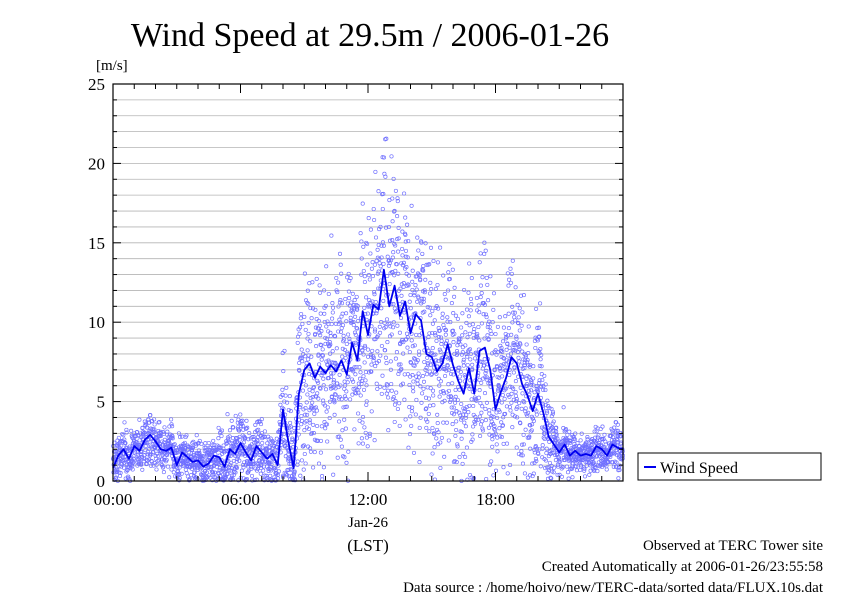 This screenshot has width=842, height=595. I want to click on x-tick-label: 12:00, so click(368, 499).